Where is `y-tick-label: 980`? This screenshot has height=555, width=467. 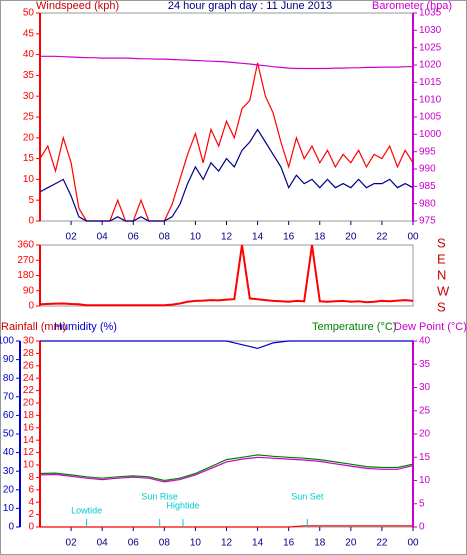 y-tick-label: 980 is located at coordinates (427, 203).